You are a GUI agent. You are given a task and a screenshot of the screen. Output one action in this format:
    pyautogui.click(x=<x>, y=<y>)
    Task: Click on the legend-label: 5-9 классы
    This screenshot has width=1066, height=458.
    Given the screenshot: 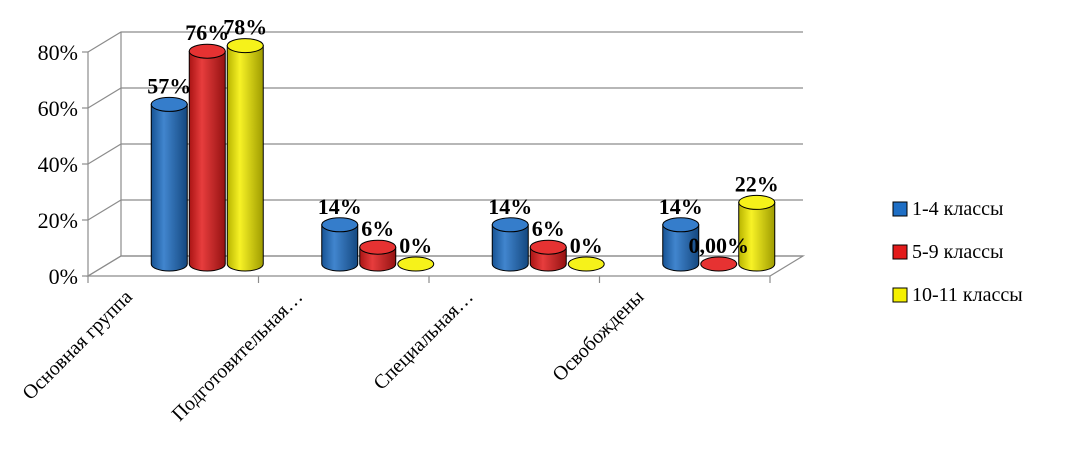 What is the action you would take?
    pyautogui.click(x=957, y=252)
    